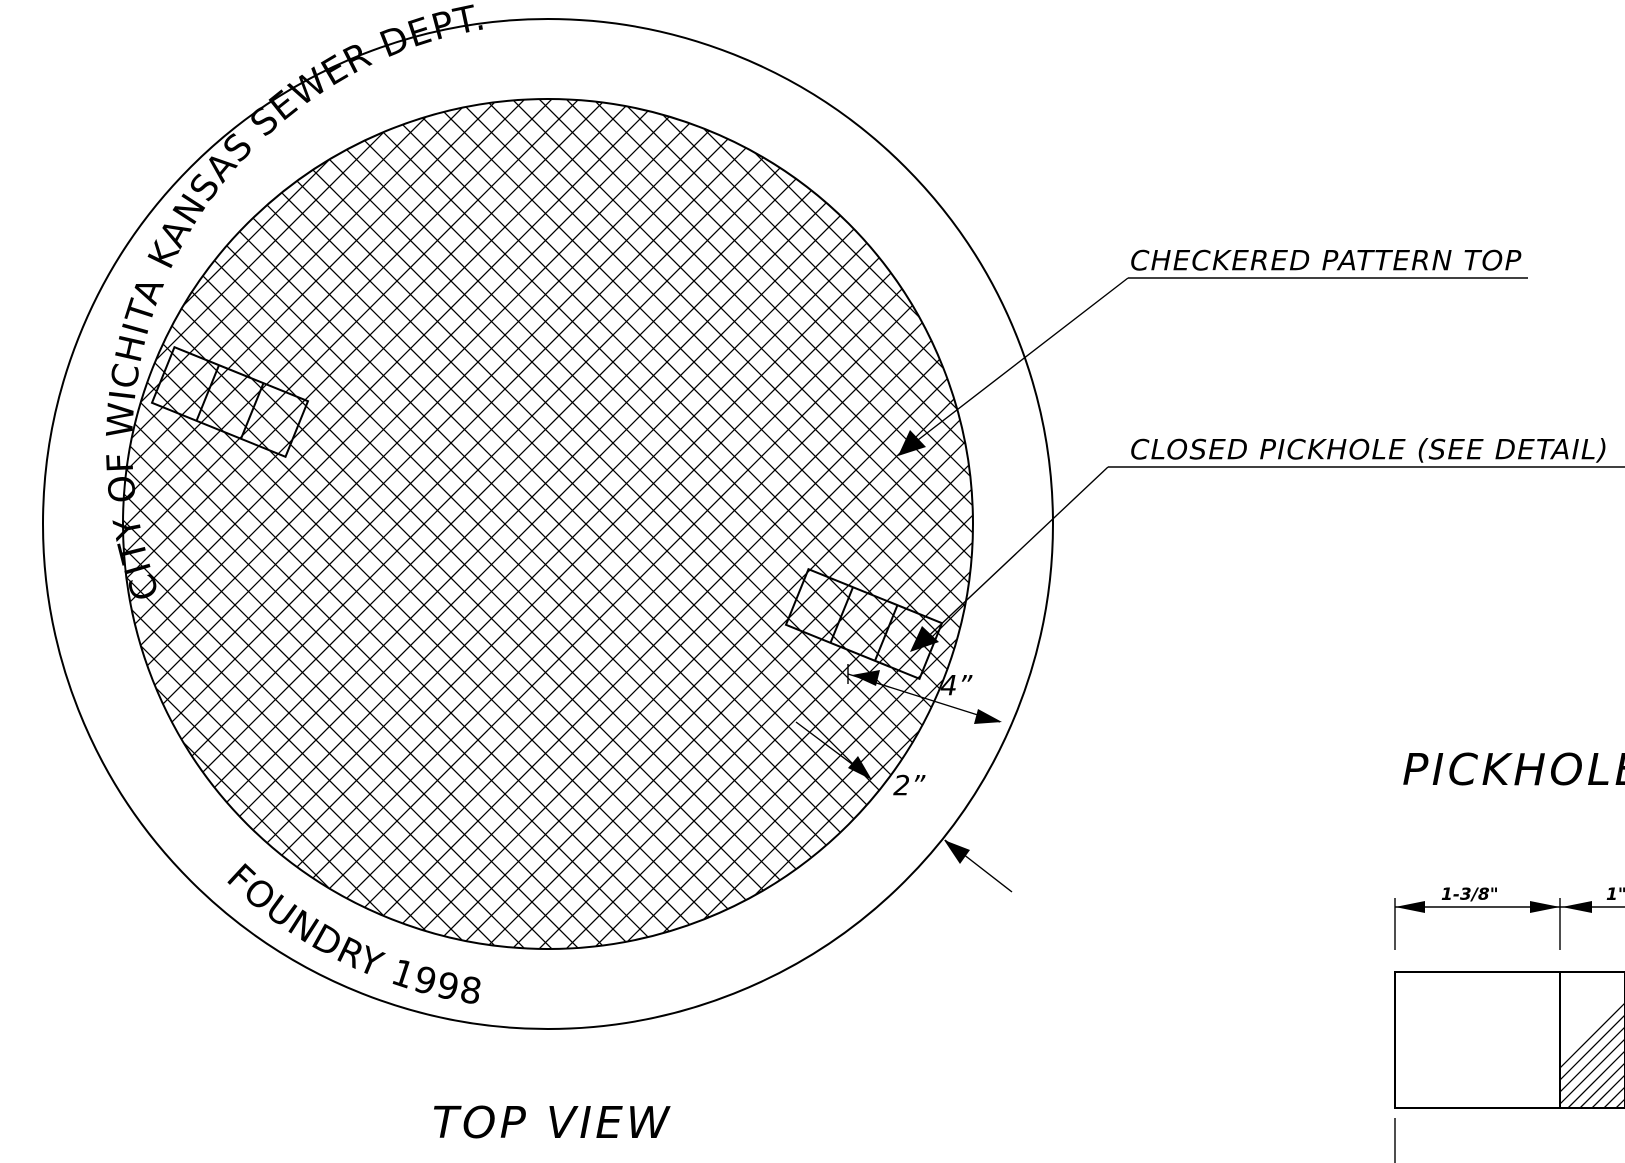  I want to click on callout-pickhole-text: CLOSED PICKHOLE (SEE DETAIL), so click(1369, 449).